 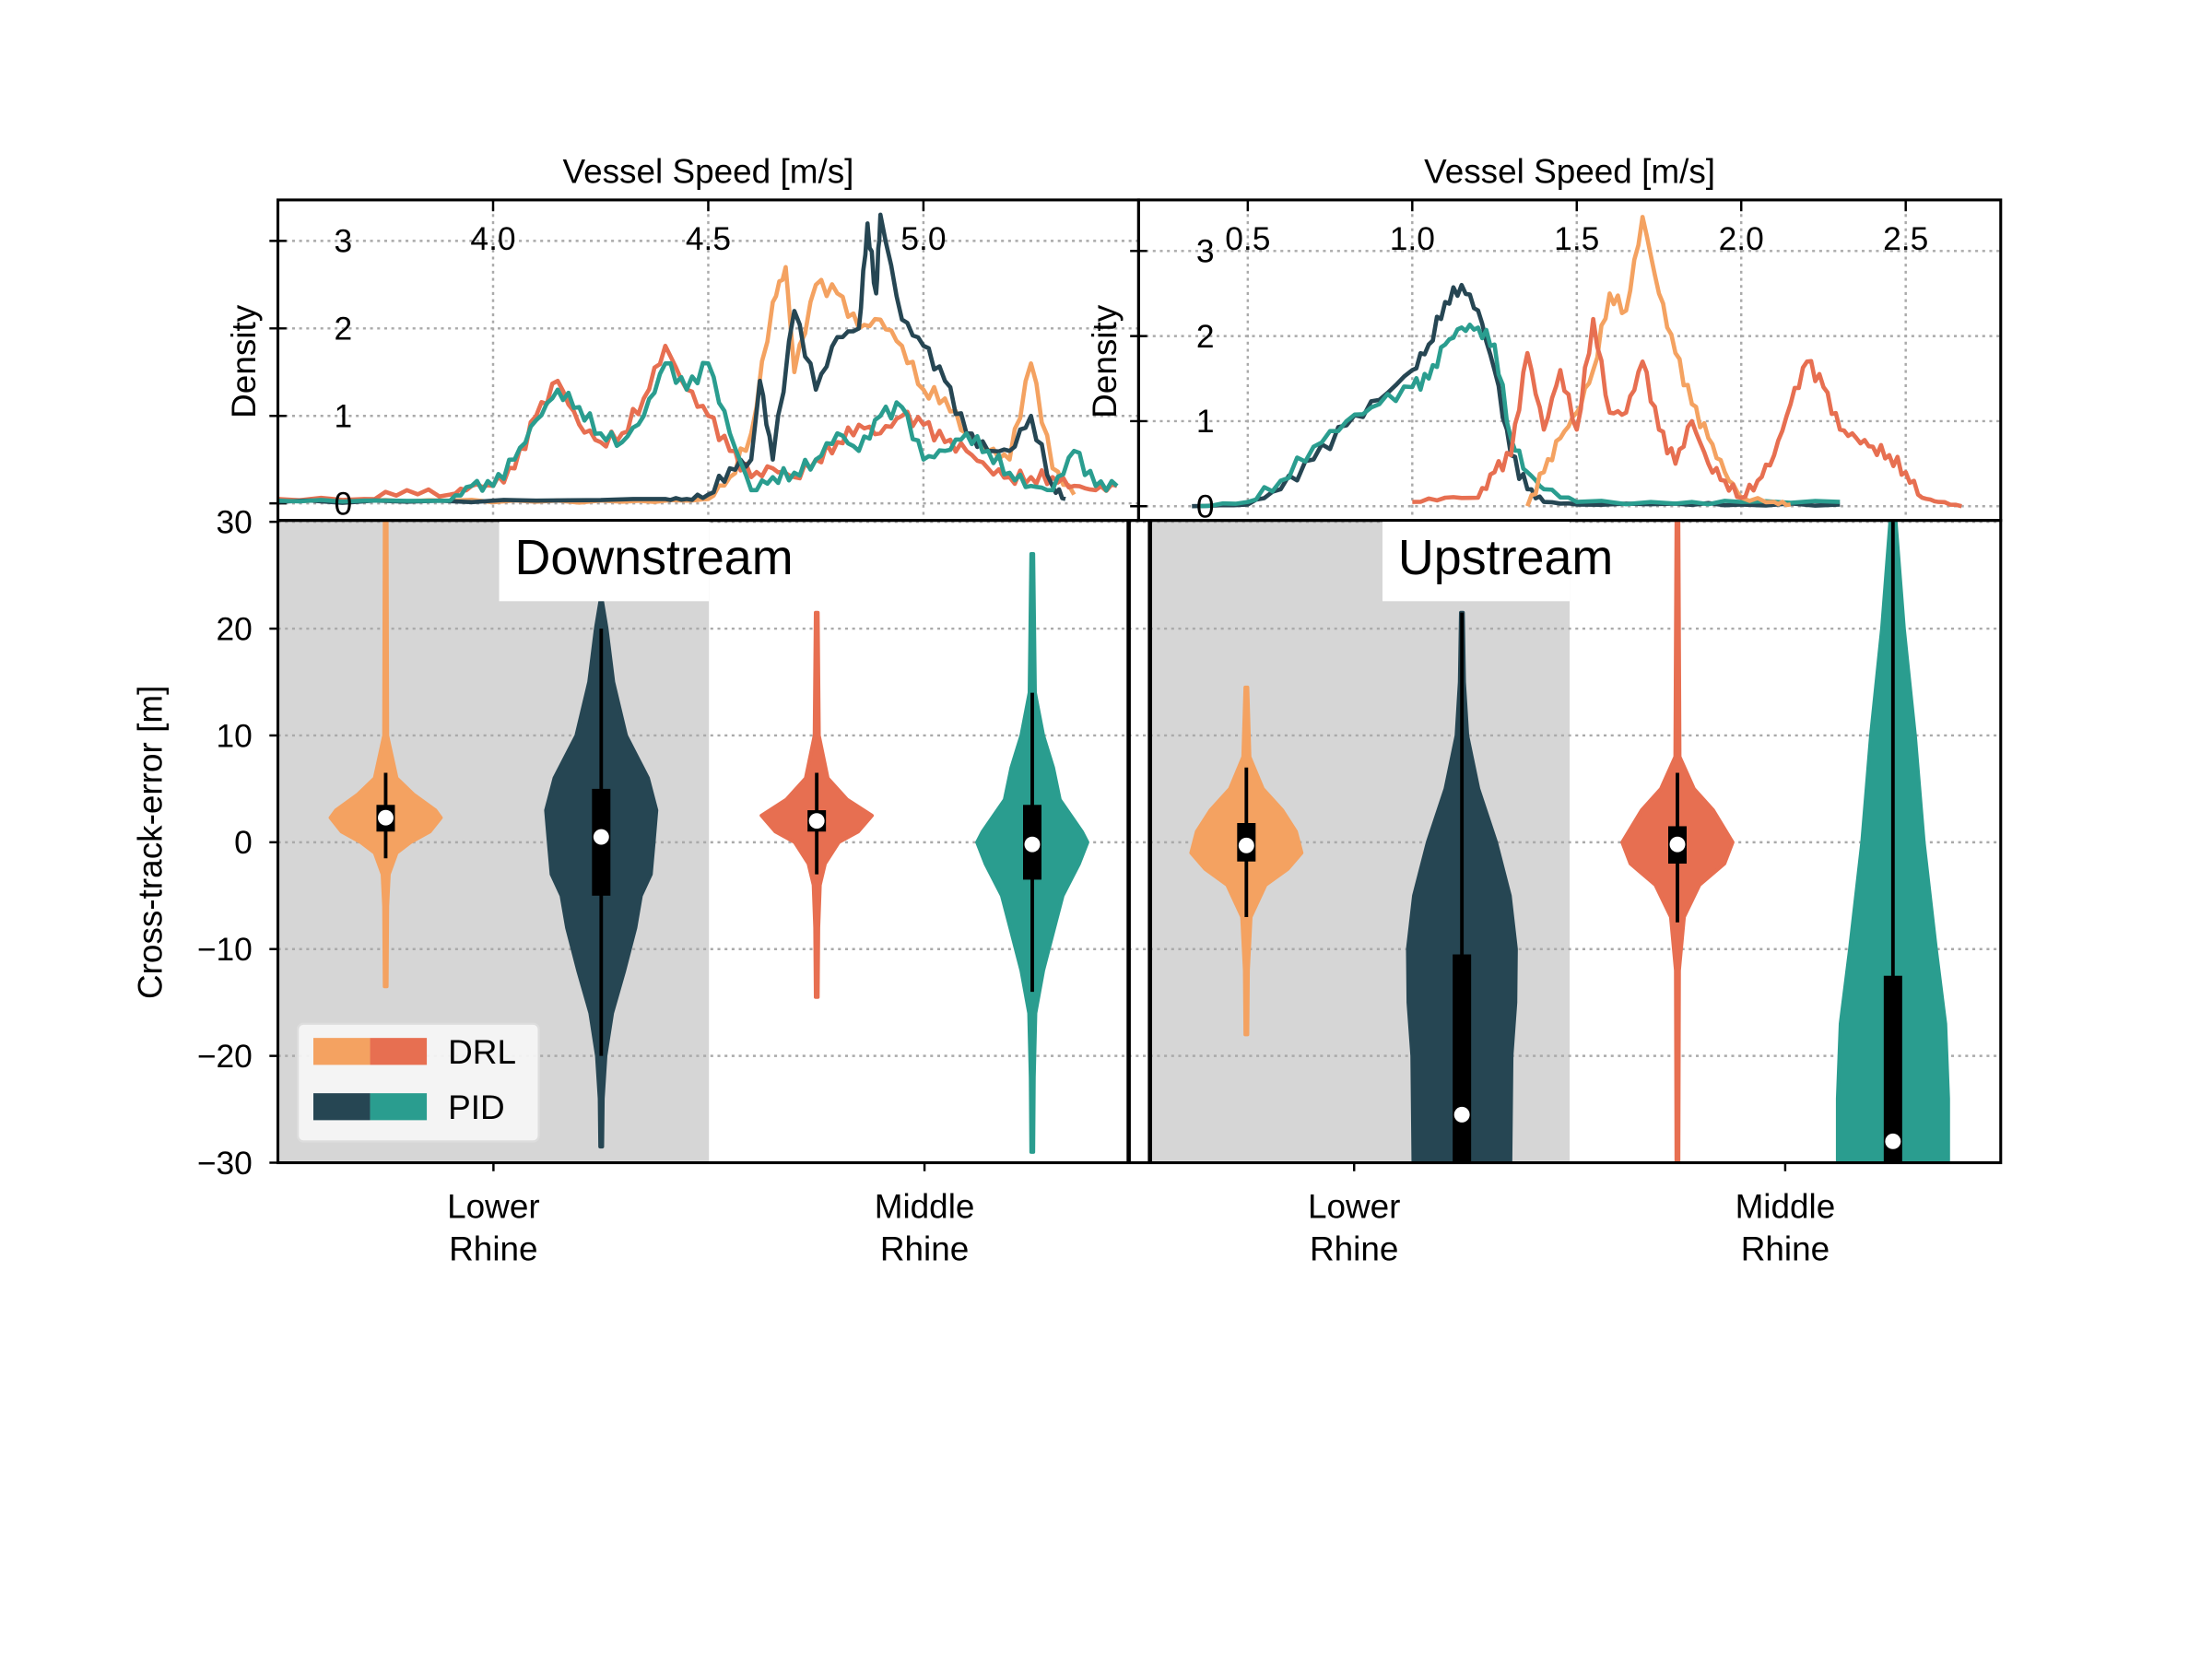 What do you see at coordinates (1576, 239) in the screenshot?
I see `top-right-xtick-label: 1.5` at bounding box center [1576, 239].